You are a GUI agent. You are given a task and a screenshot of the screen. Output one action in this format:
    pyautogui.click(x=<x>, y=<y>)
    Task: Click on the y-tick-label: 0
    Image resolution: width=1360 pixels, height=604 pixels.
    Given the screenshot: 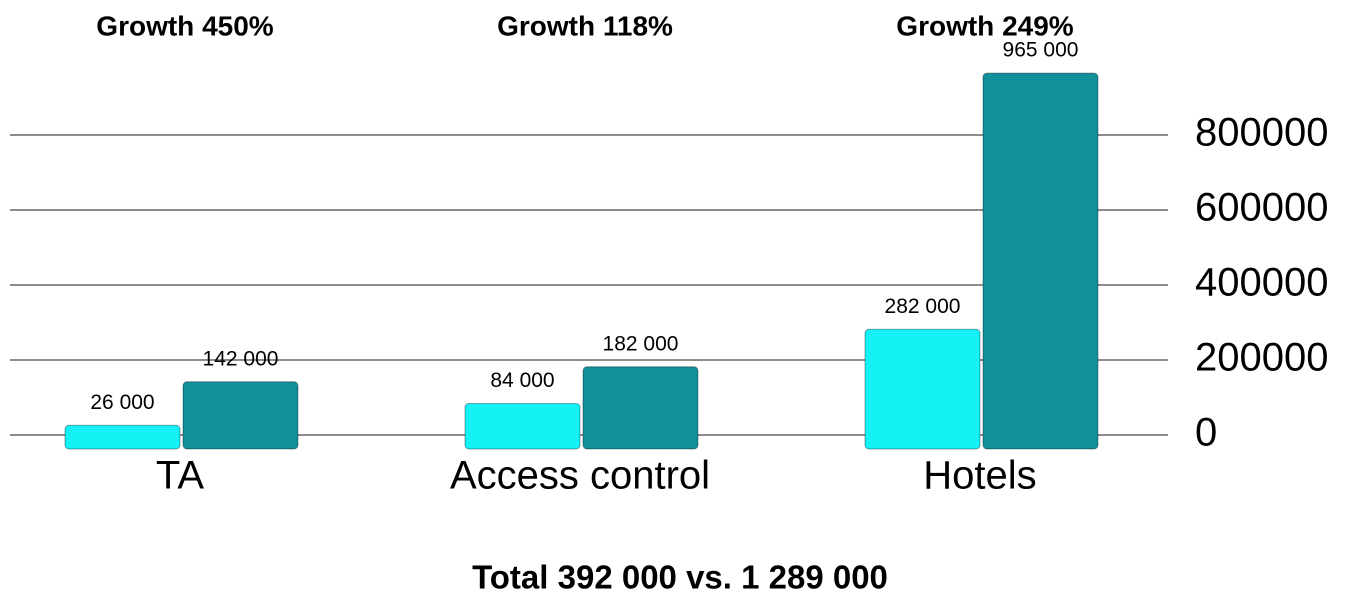 What is the action you would take?
    pyautogui.click(x=1206, y=433)
    